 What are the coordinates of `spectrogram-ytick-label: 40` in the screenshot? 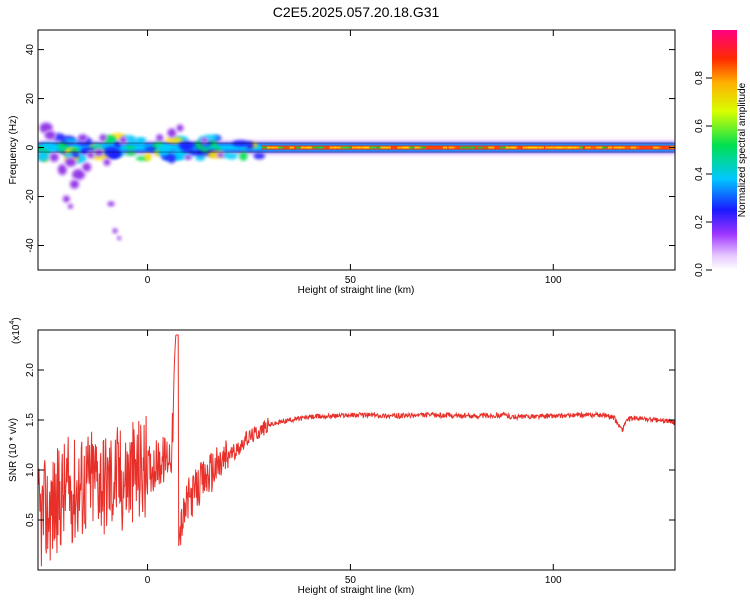 It's located at (30, 50).